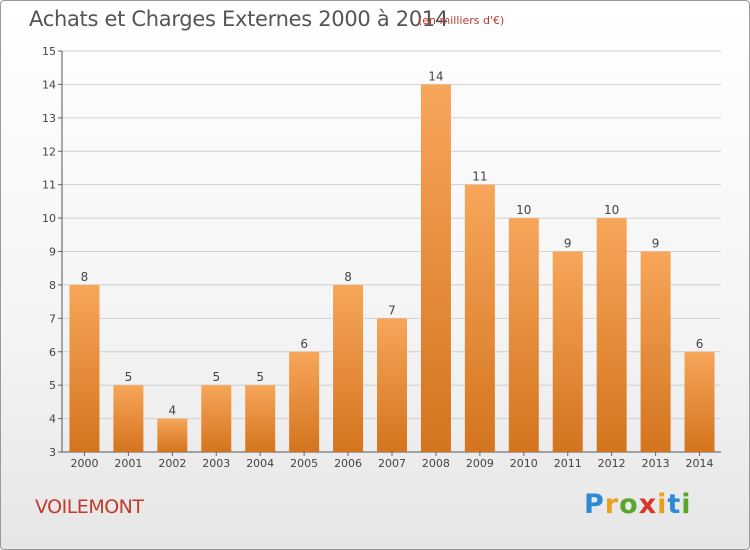 The width and height of the screenshot is (750, 550). Describe the element at coordinates (629, 504) in the screenshot. I see `logo-letter: o` at that location.